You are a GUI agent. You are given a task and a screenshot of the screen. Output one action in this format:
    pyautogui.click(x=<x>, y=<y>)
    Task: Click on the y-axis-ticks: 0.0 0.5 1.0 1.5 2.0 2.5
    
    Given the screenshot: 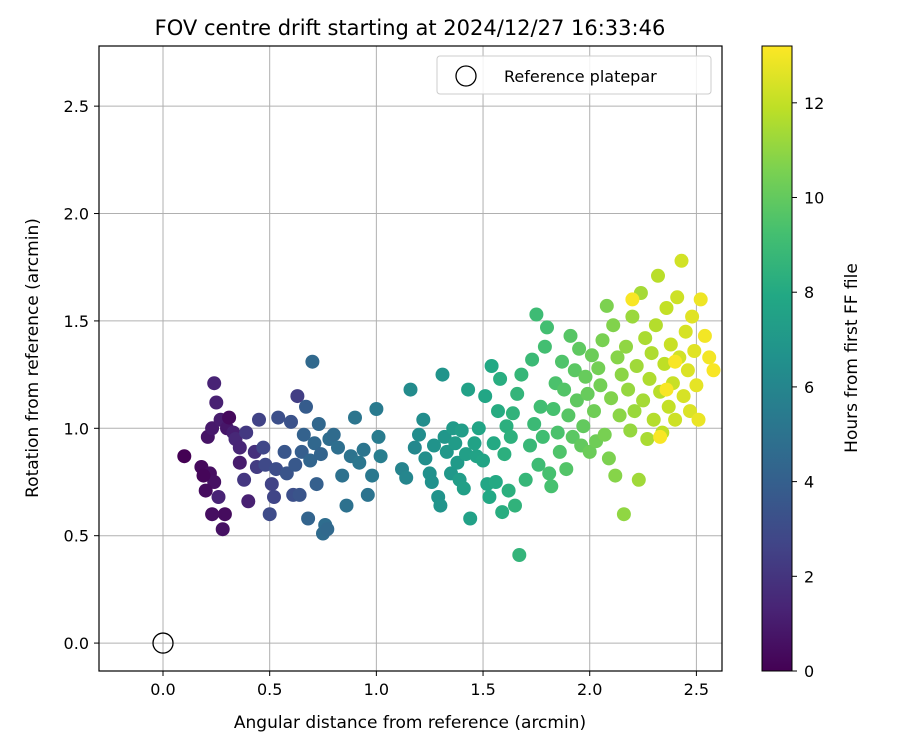 What is the action you would take?
    pyautogui.click(x=81, y=375)
    